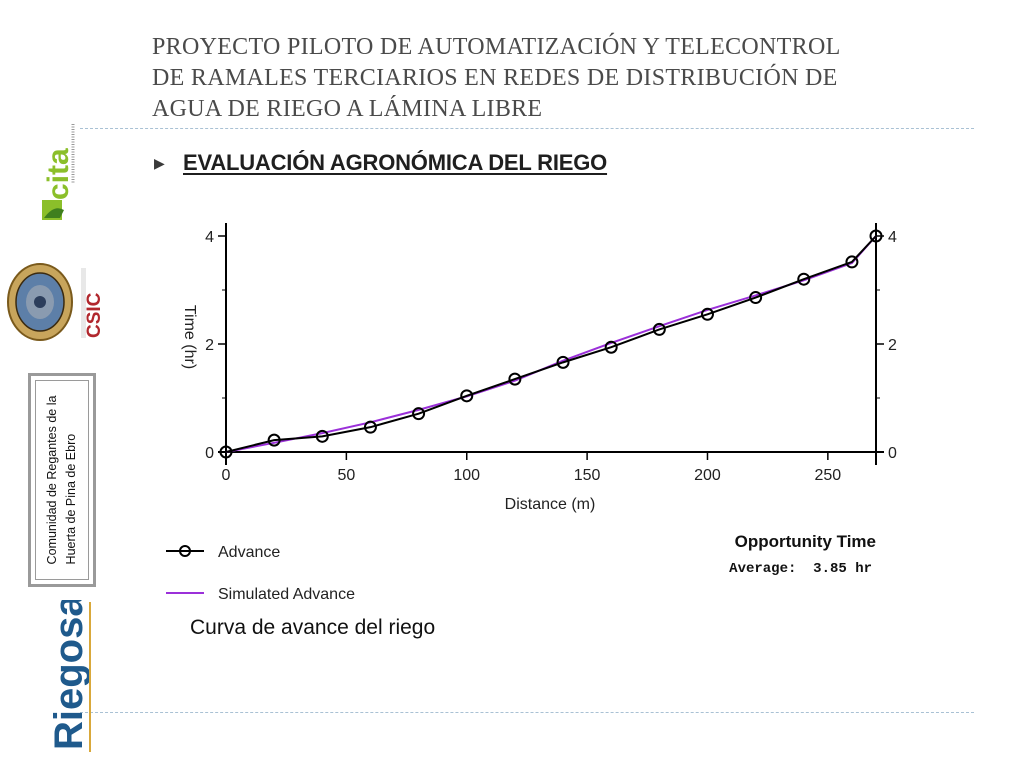 This screenshot has width=1024, height=768. I want to click on x-axis-label: Distance (m), so click(550, 504).